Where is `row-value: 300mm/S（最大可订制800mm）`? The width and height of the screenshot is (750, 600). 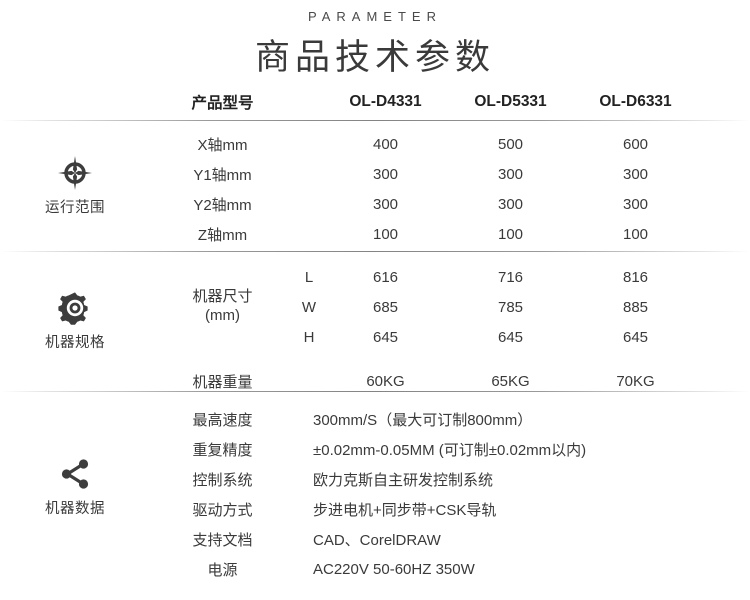
row-value: 300mm/S（最大可订制800mm） is located at coordinates (423, 420).